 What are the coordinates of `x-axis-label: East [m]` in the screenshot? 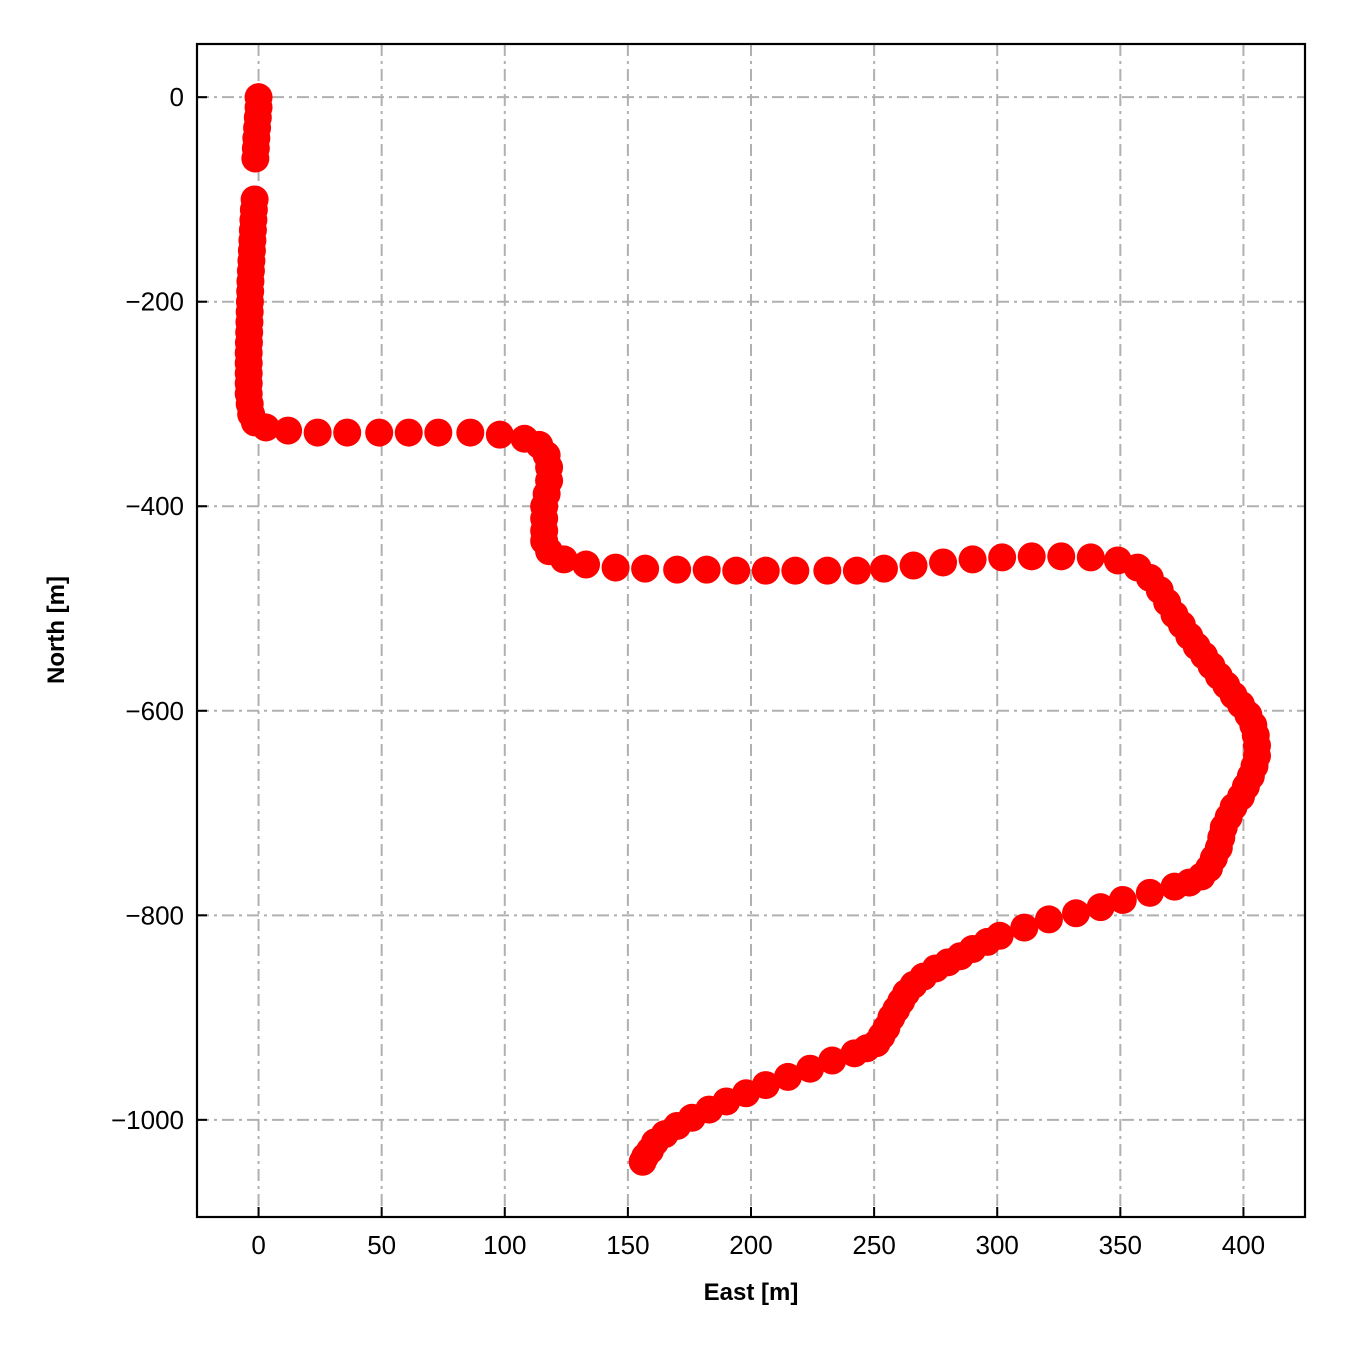 It's located at (751, 1292).